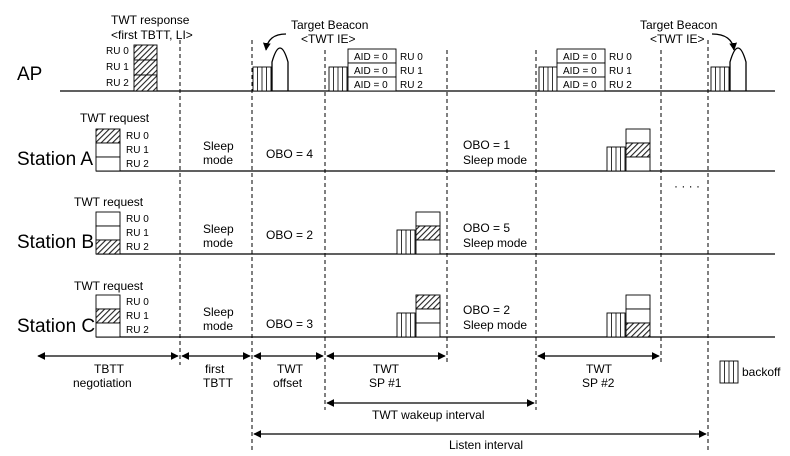  What do you see at coordinates (598, 383) in the screenshot?
I see `twt-sp2-label: SP #2` at bounding box center [598, 383].